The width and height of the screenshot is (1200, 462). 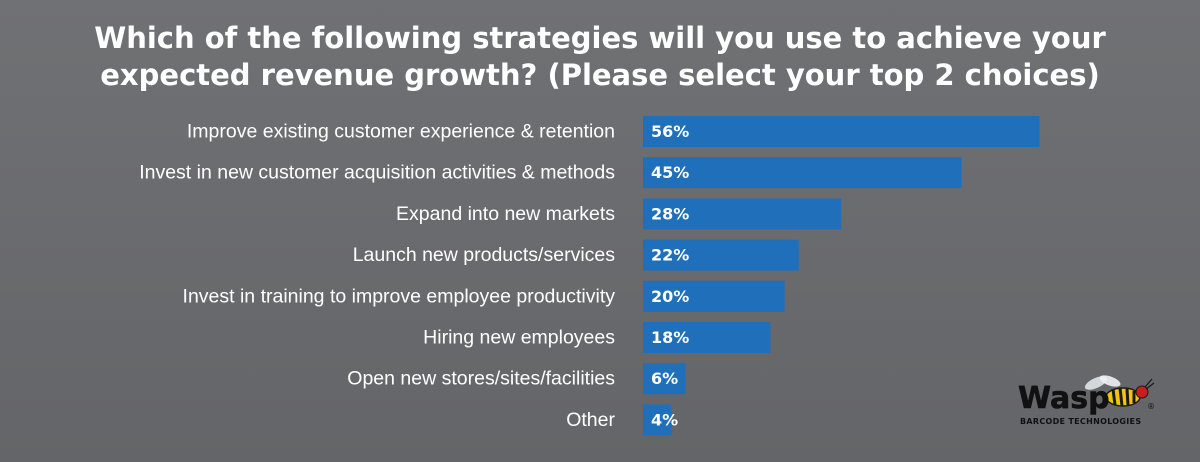 What do you see at coordinates (670, 172) in the screenshot?
I see `value-label: 45%` at bounding box center [670, 172].